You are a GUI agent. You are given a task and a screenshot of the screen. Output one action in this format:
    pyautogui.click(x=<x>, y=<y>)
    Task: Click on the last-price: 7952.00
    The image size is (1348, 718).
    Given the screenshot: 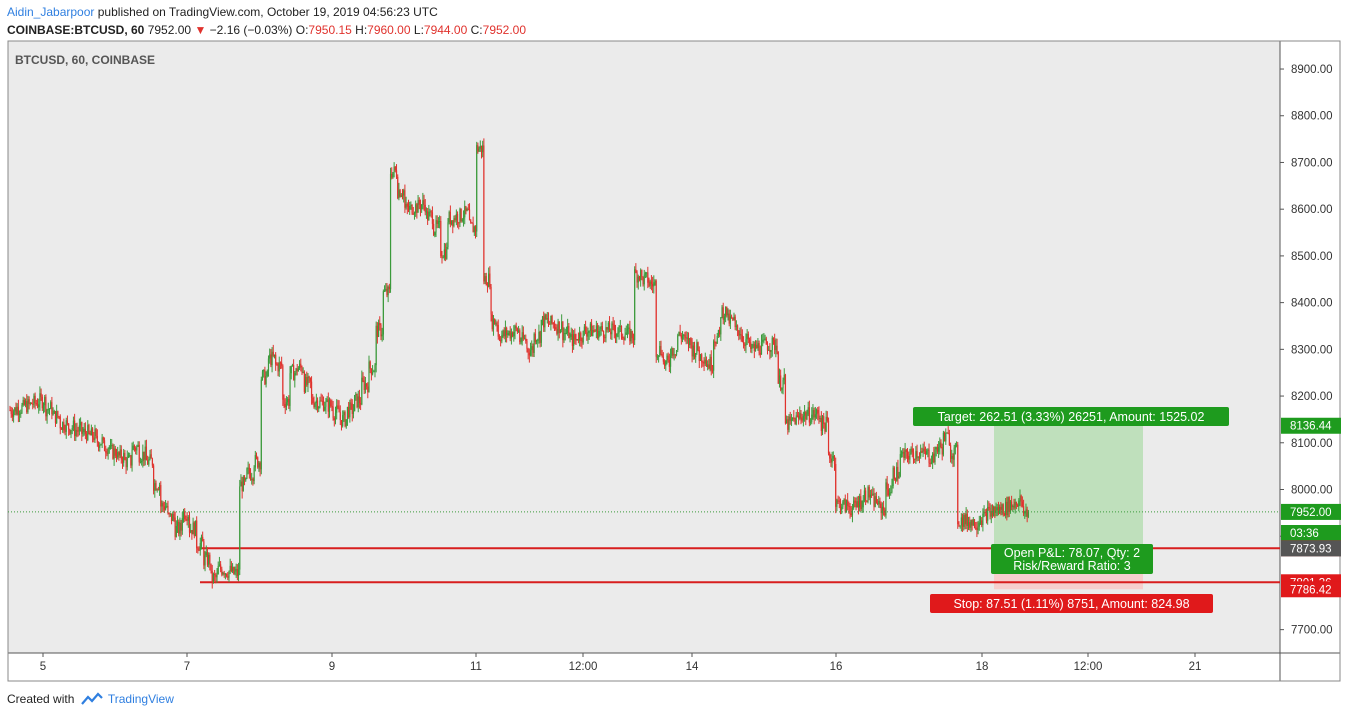 What is the action you would take?
    pyautogui.click(x=169, y=30)
    